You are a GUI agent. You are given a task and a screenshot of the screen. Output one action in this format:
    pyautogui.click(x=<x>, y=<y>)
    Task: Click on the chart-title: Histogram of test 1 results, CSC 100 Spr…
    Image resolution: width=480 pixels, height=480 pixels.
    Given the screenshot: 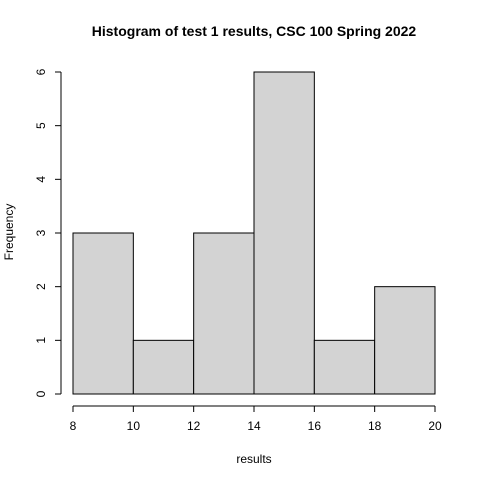 What is the action you would take?
    pyautogui.click(x=254, y=31)
    